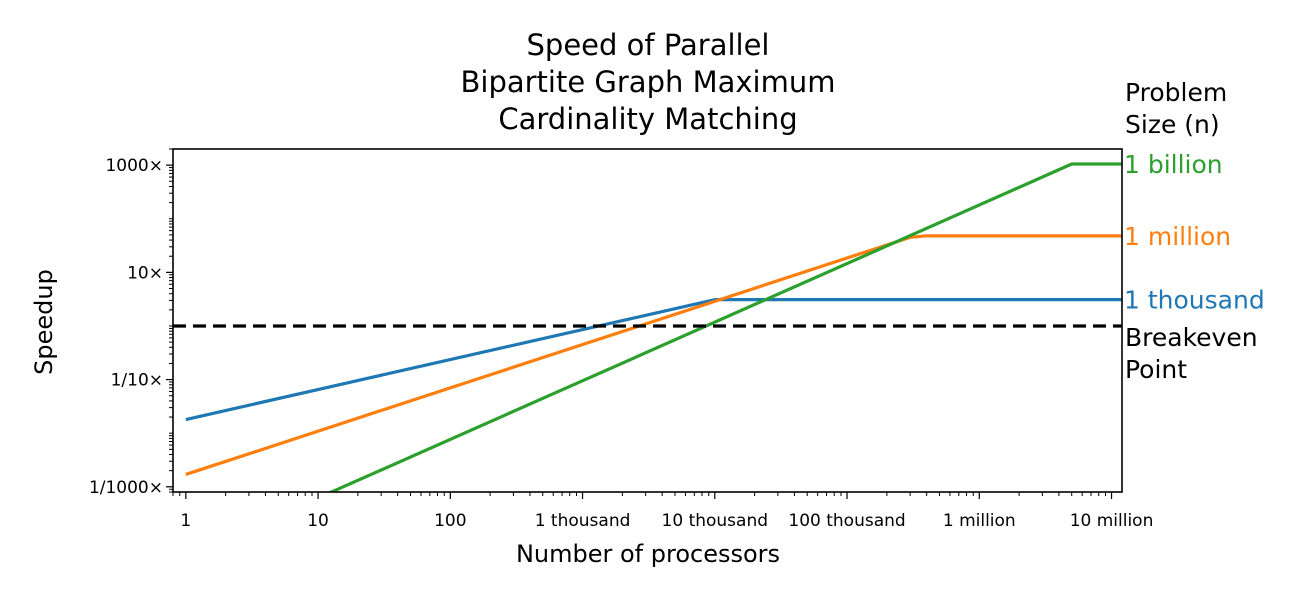 This screenshot has width=1310, height=600. What do you see at coordinates (126, 488) in the screenshot?
I see `y-tick-label: 1/1000×` at bounding box center [126, 488].